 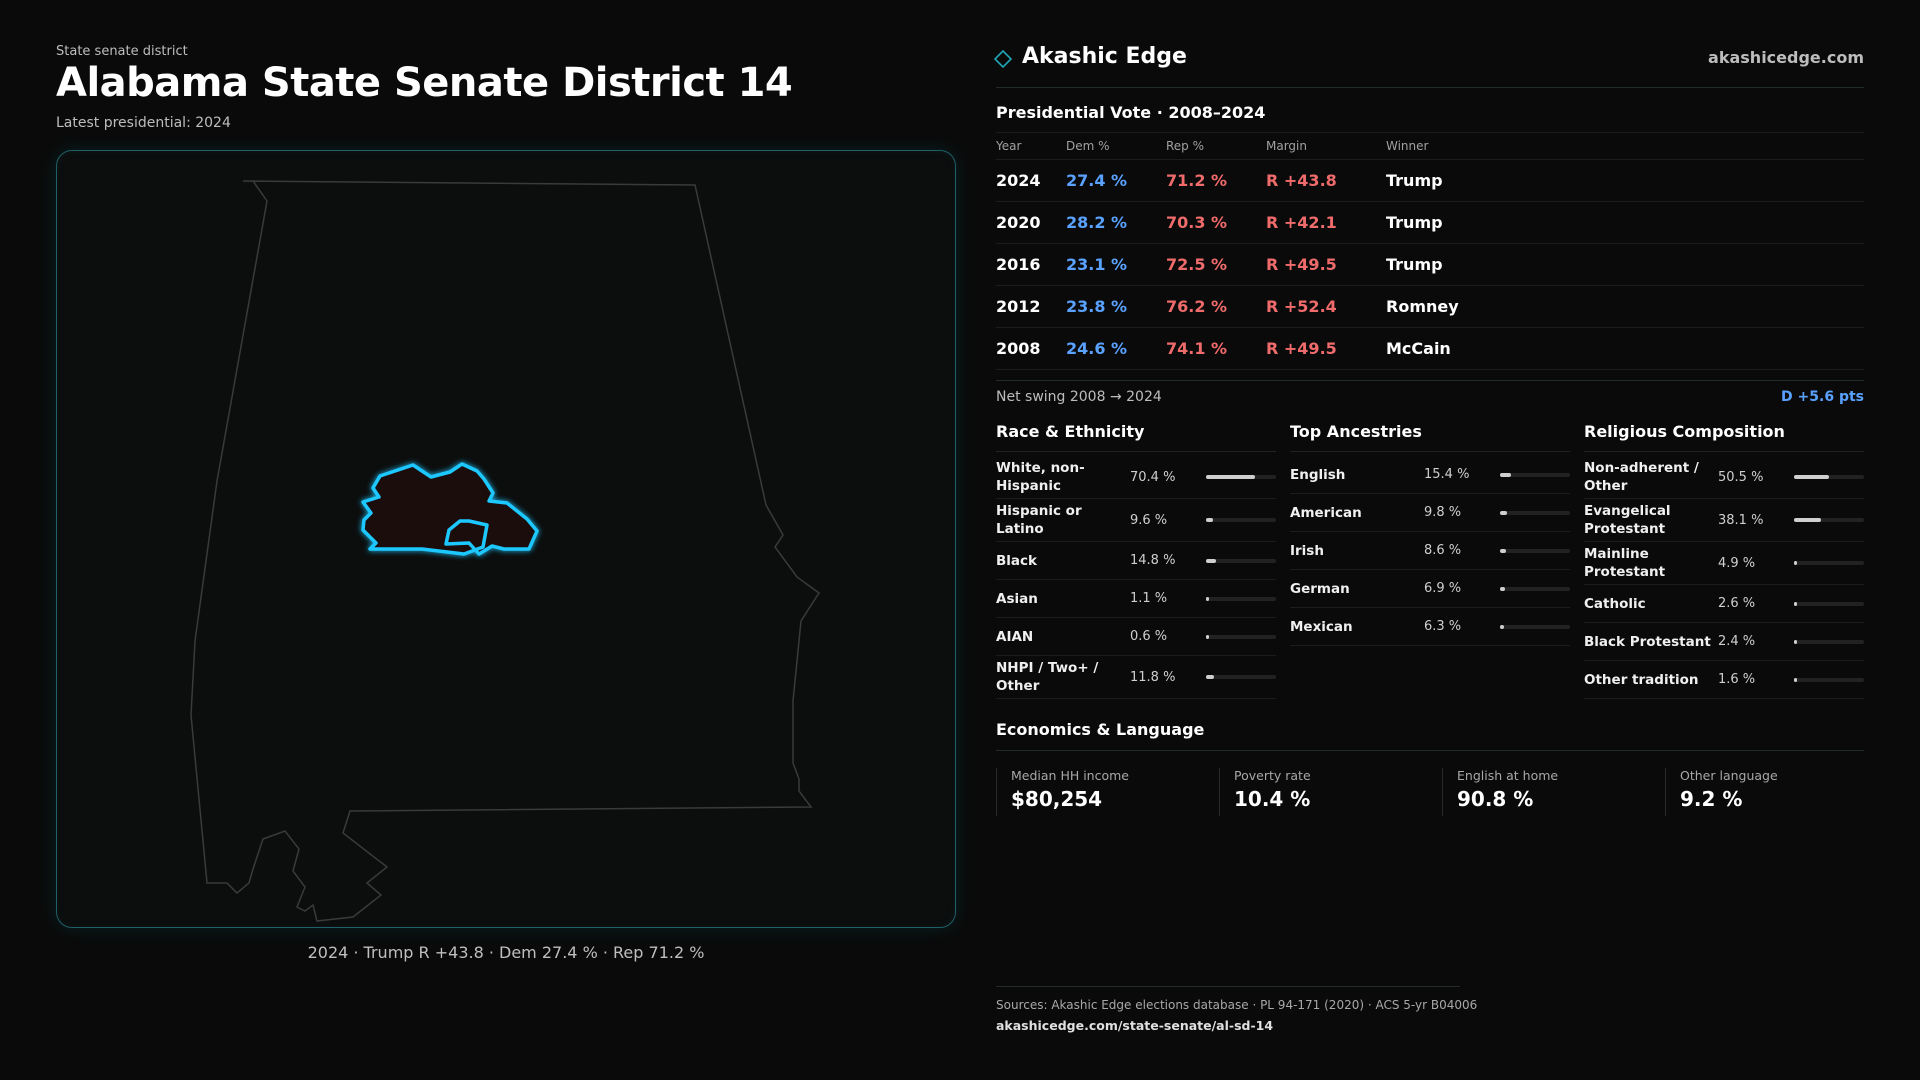 What do you see at coordinates (1430, 348) in the screenshot?
I see `table-row: 2008 24.6 % 74.1 % R +49.5 McCain` at bounding box center [1430, 348].